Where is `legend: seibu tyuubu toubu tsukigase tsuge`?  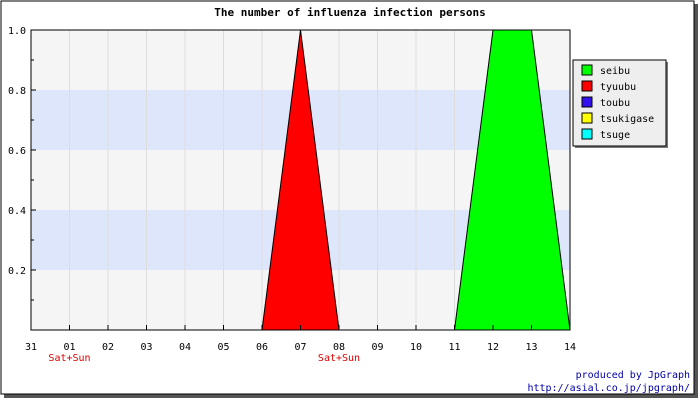 legend: seibu tyuubu toubu tsukigase tsuge is located at coordinates (620, 103).